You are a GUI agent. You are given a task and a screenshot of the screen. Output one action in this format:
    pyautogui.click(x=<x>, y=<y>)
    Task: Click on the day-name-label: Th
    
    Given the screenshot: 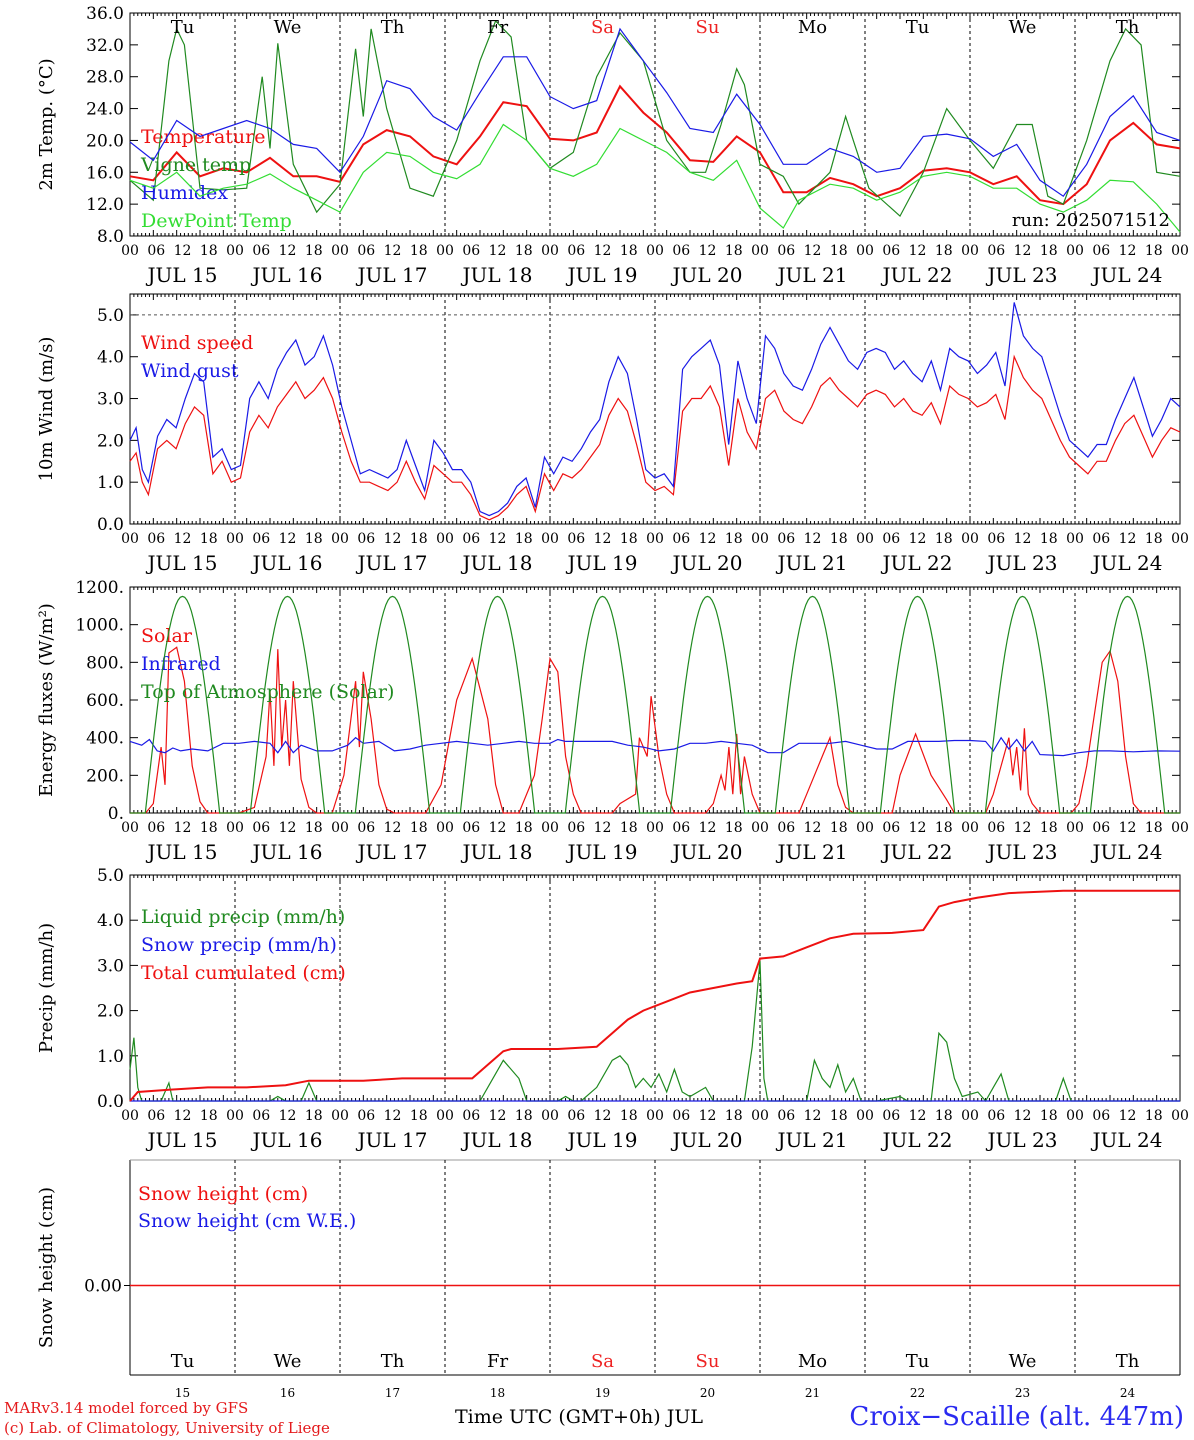 What is the action you would take?
    pyautogui.click(x=393, y=1361)
    